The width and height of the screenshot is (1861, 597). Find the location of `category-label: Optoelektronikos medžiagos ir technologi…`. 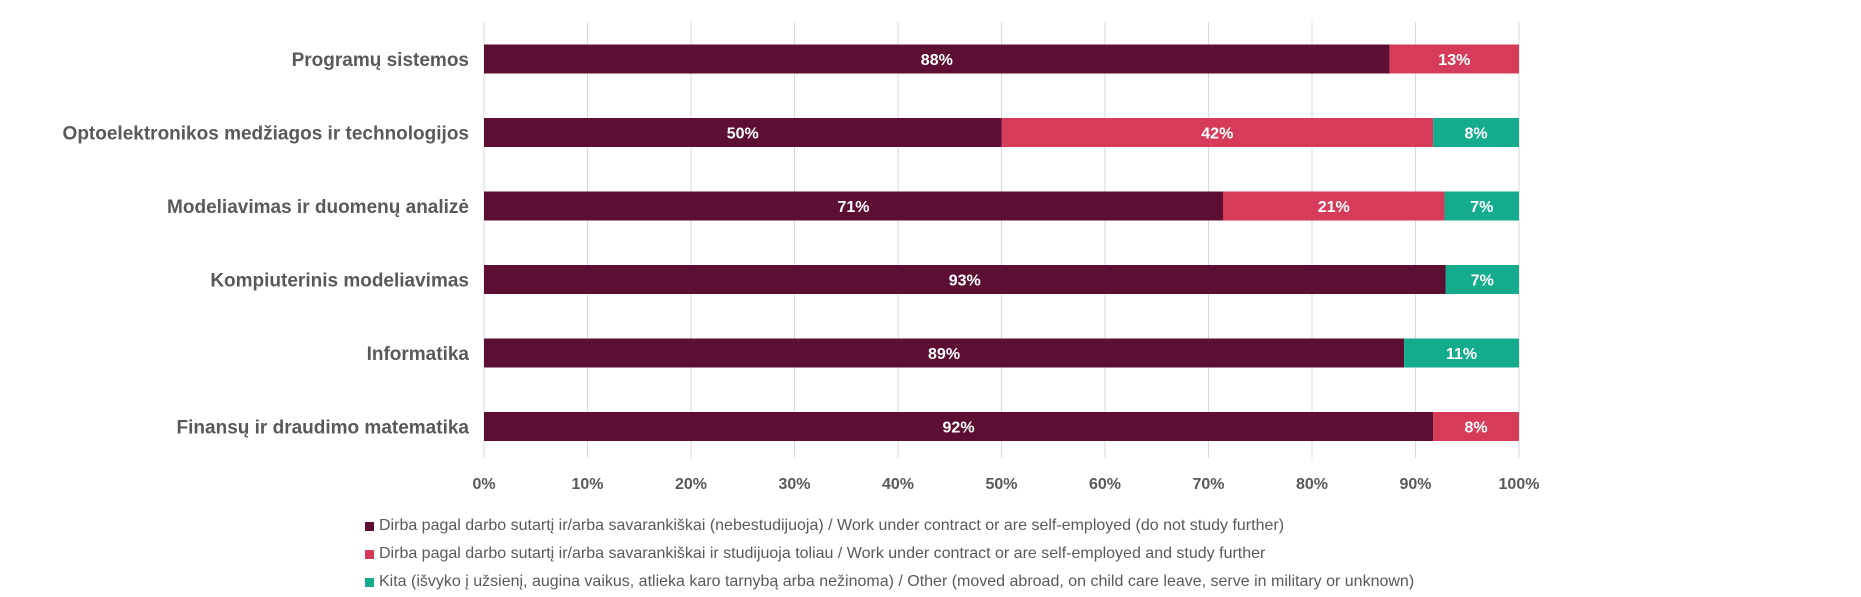

category-label: Optoelektronikos medžiagos ir technologi… is located at coordinates (266, 134).